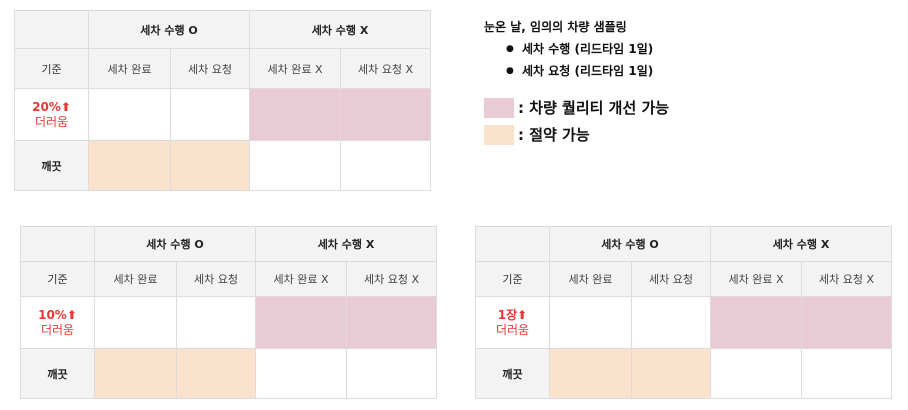 The image size is (908, 410). What do you see at coordinates (588, 49) in the screenshot?
I see `bullet-text: 세차 수행 (리드타임 1일)` at bounding box center [588, 49].